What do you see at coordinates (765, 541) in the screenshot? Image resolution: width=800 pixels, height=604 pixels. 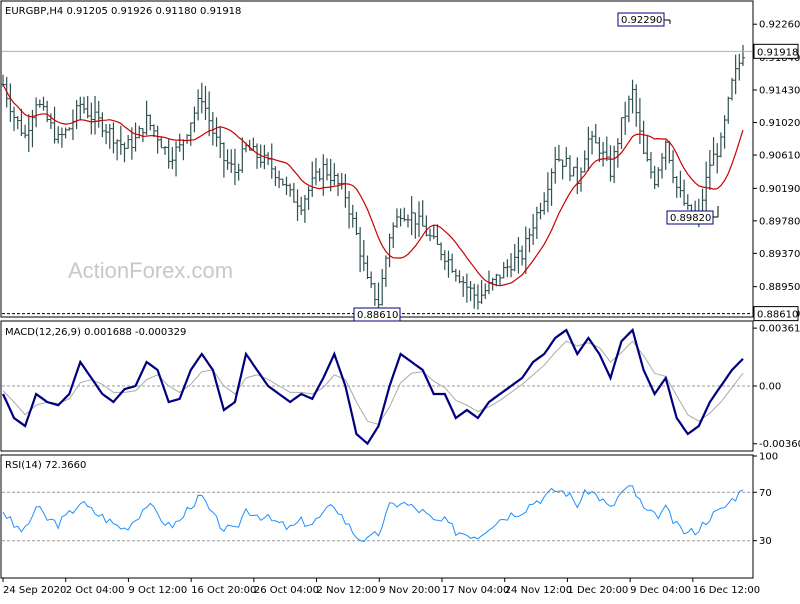 I see `rsi-tick-label: 30` at bounding box center [765, 541].